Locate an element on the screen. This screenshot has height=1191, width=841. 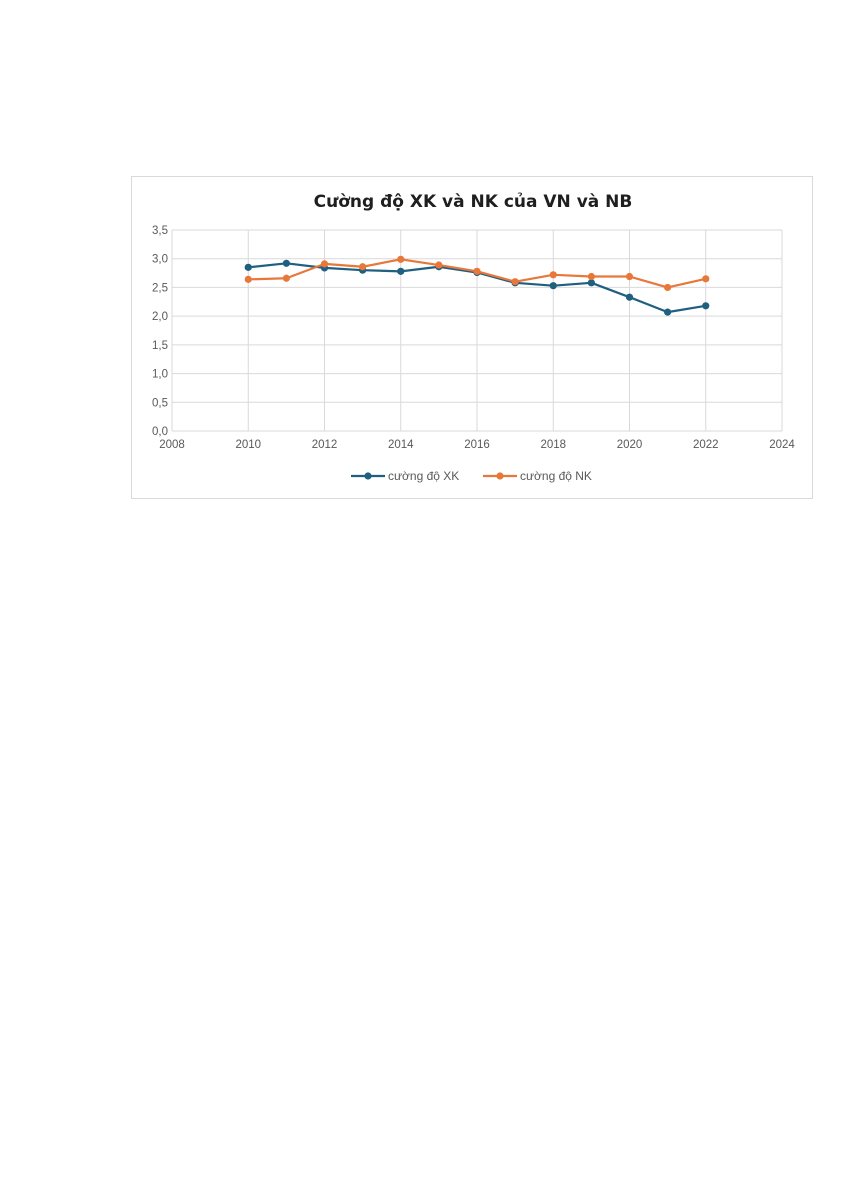
legend: cường độ XK cường độ NK is located at coordinates (471, 476).